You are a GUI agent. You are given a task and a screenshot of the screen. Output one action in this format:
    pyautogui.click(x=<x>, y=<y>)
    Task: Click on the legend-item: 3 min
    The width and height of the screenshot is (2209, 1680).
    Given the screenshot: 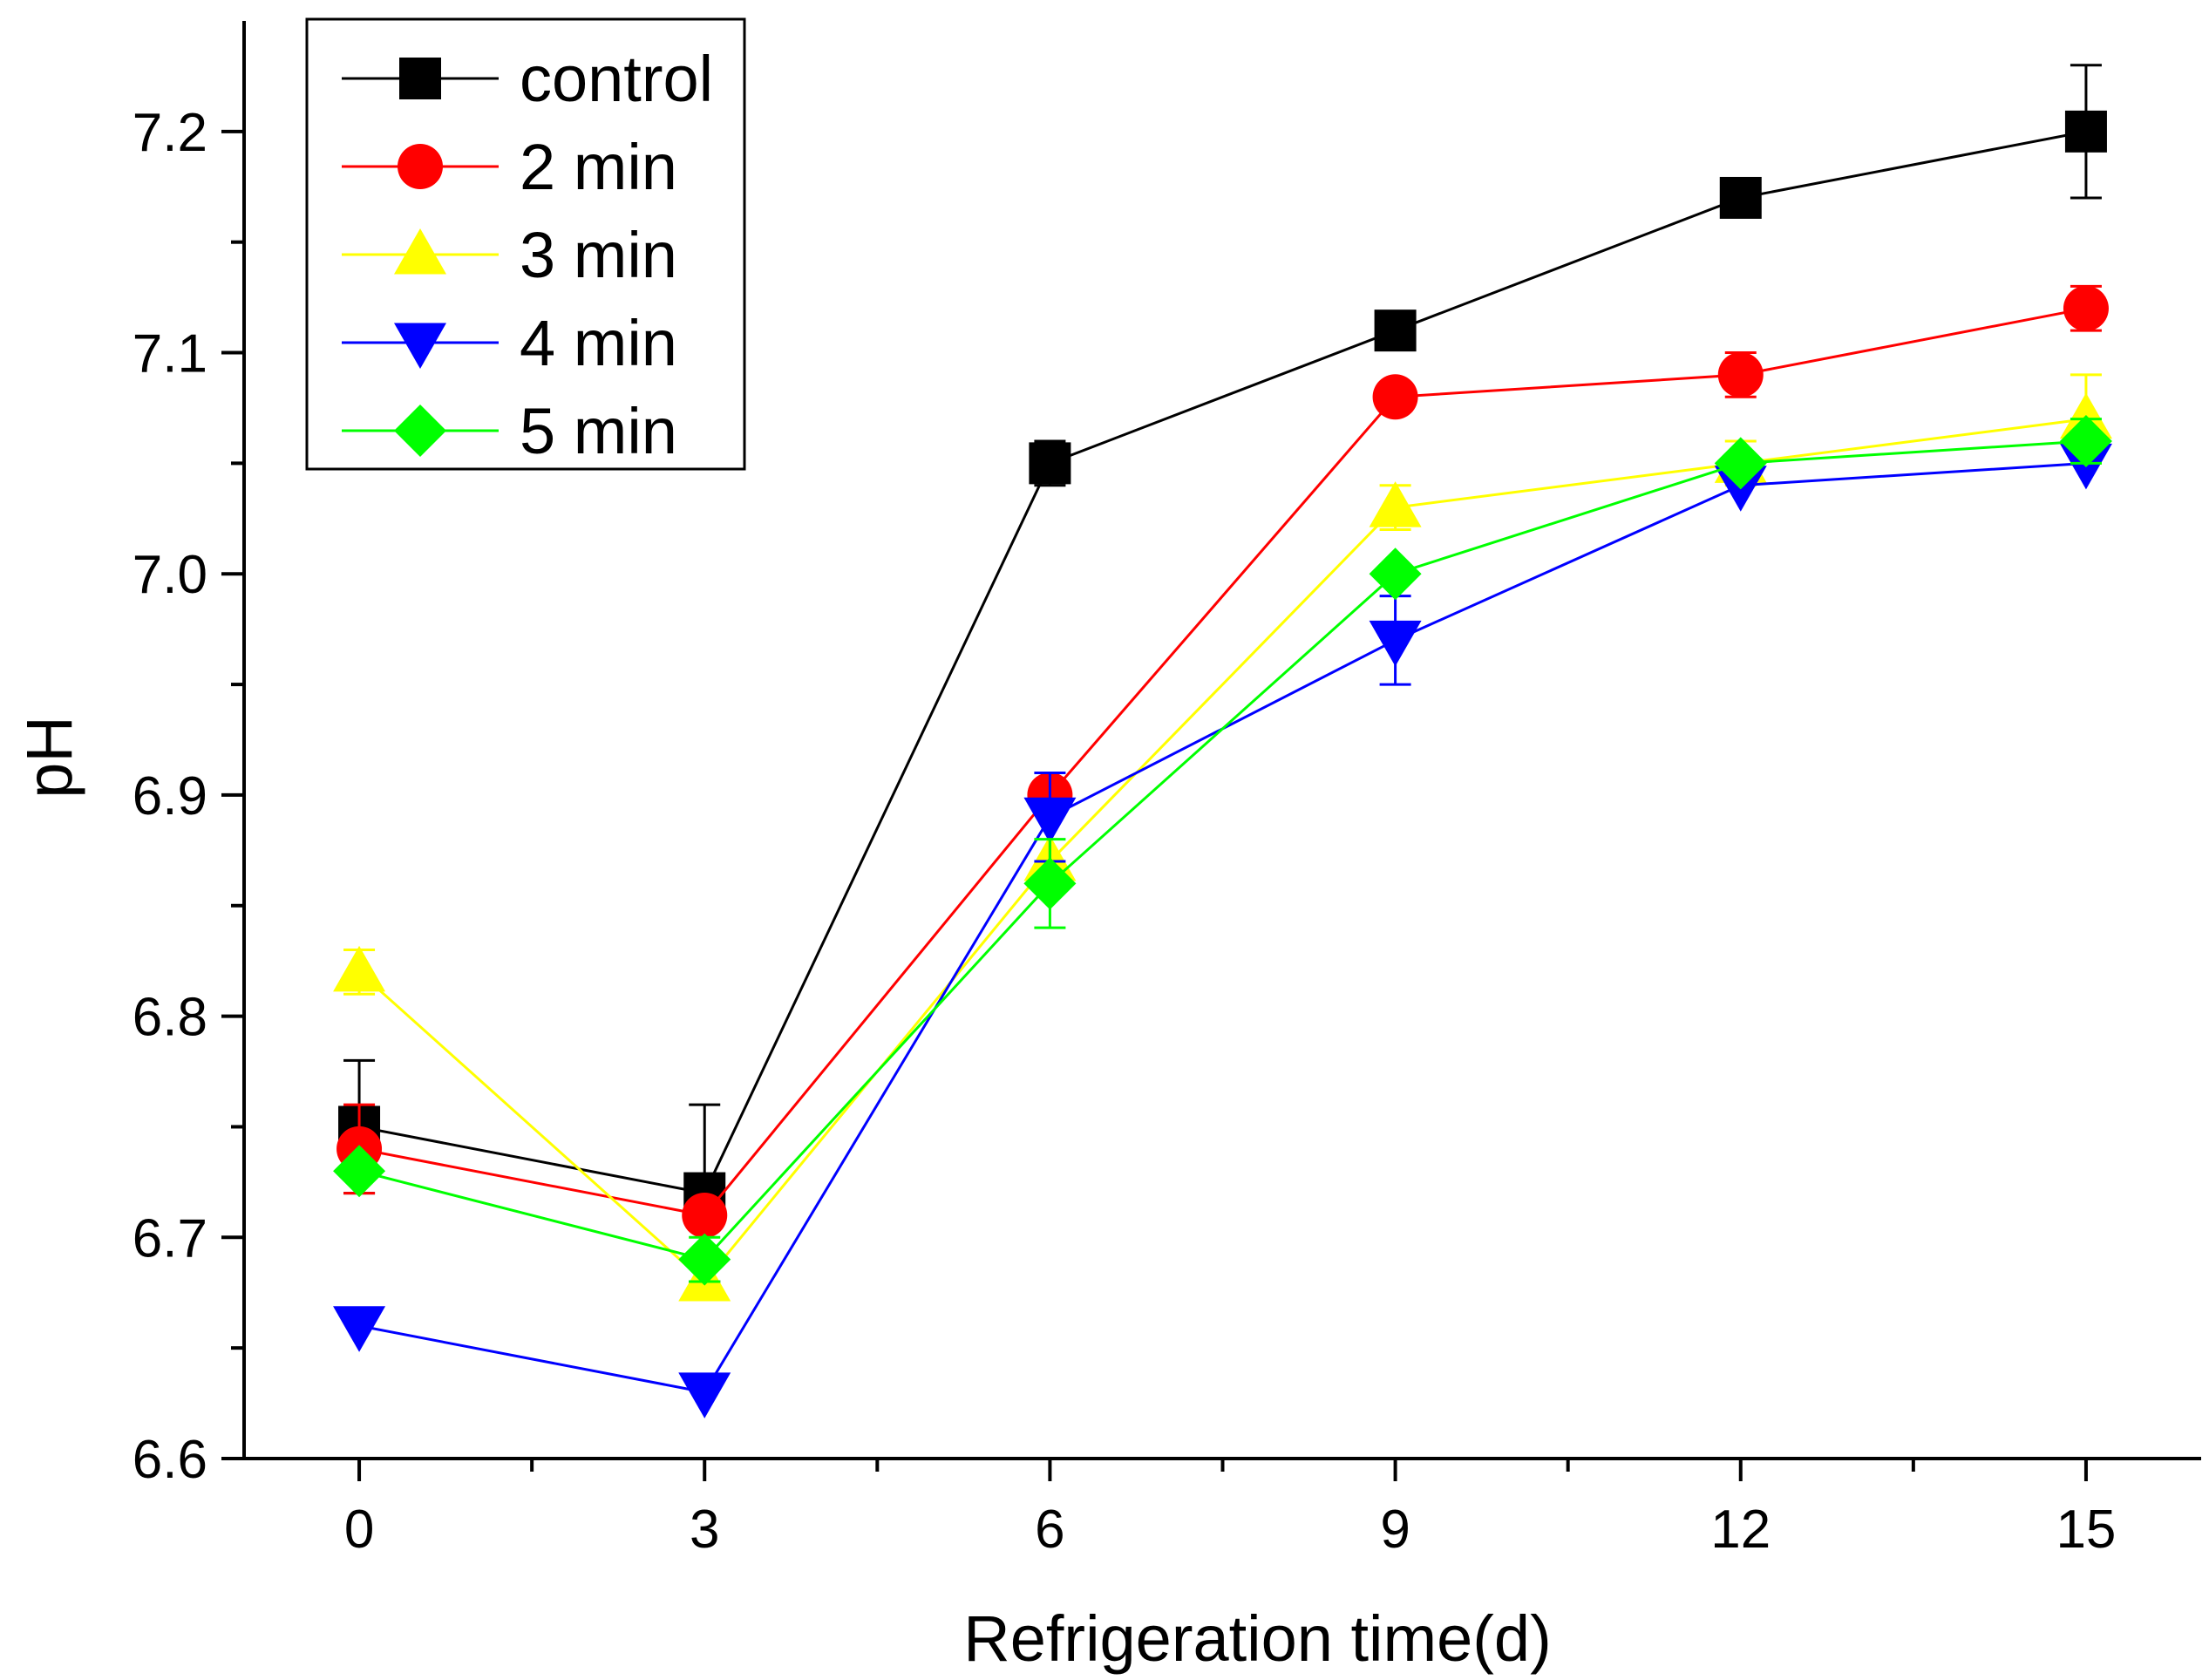 What is the action you would take?
    pyautogui.click(x=510, y=255)
    